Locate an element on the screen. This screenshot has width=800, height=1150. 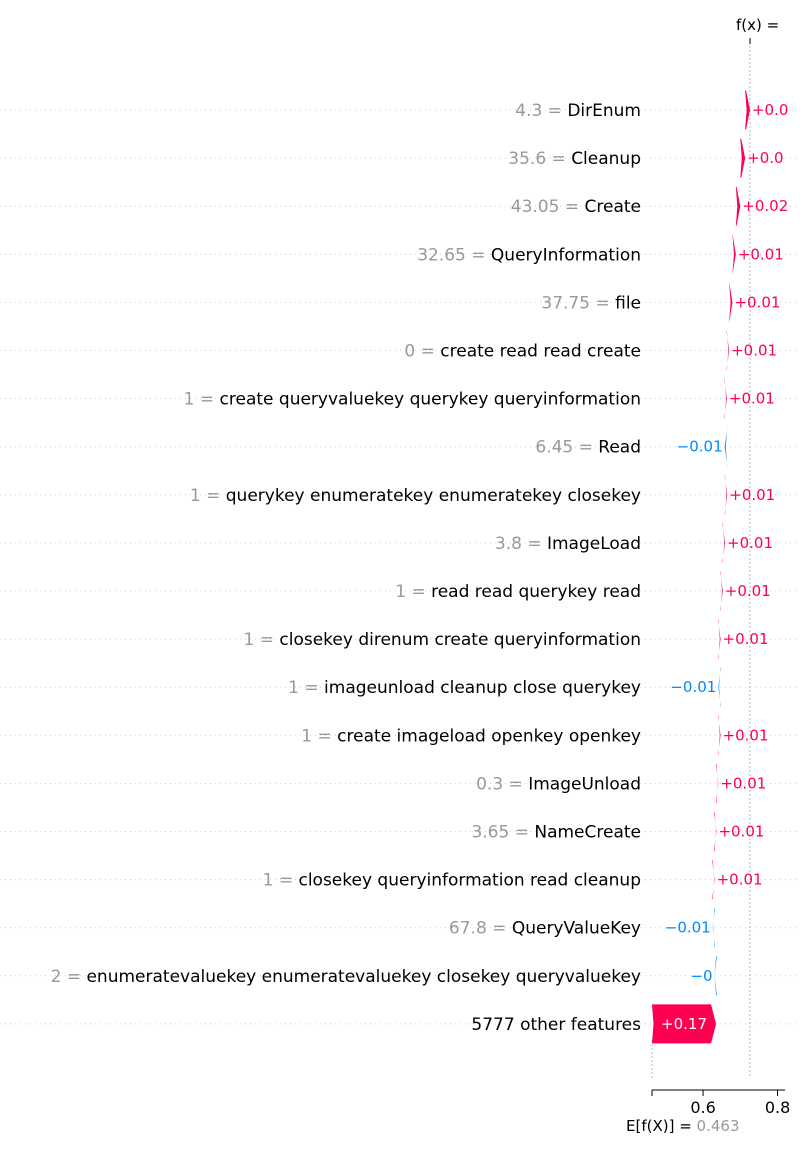
feature-name: create read read create is located at coordinates (540, 352).